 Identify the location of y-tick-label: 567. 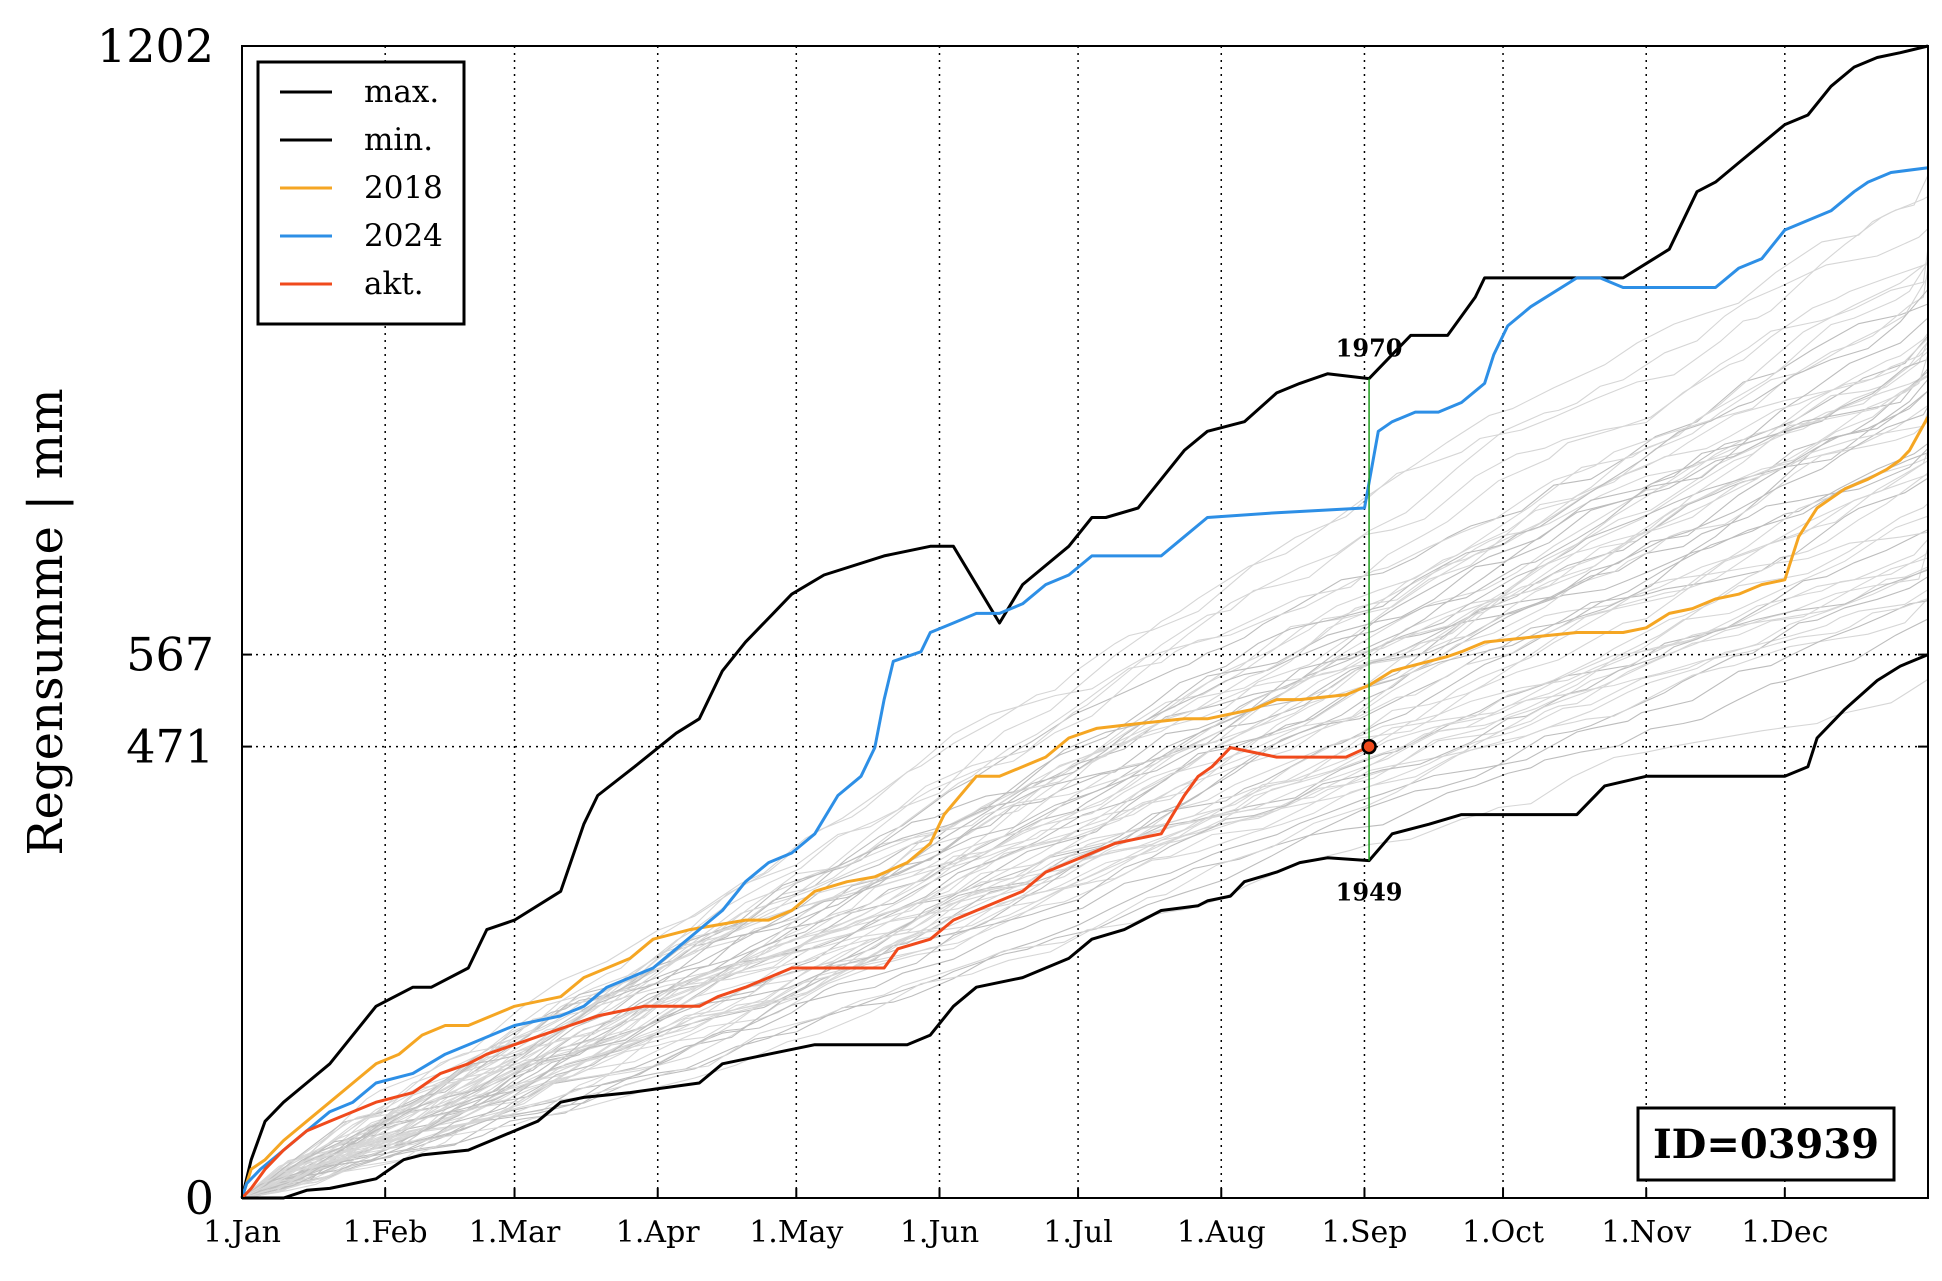
(170, 655).